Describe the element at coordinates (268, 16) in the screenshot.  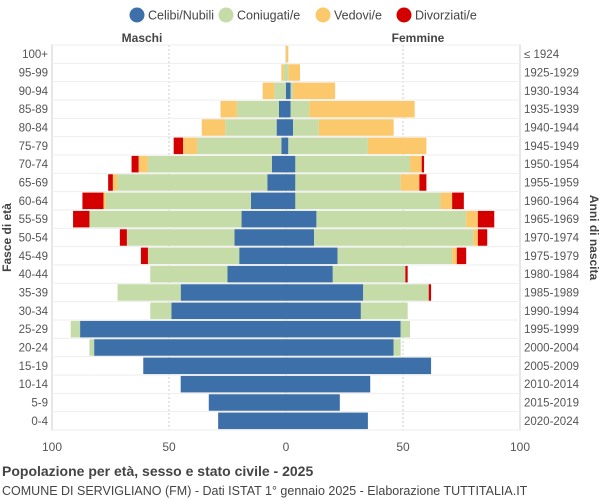
I see `legend-label: Coniugati/e` at that location.